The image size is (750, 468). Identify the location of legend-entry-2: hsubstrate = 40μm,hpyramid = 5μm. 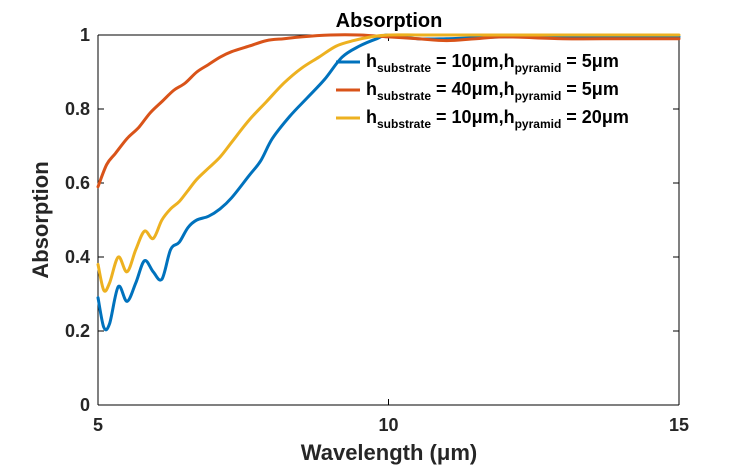
(492, 91).